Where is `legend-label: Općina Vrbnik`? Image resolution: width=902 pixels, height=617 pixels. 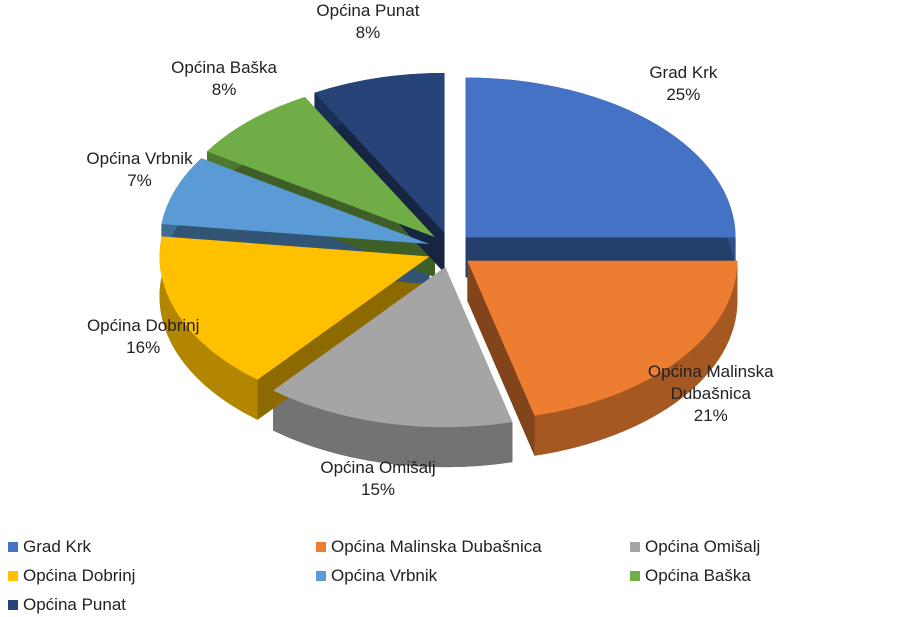
legend-label: Općina Vrbnik is located at coordinates (384, 575).